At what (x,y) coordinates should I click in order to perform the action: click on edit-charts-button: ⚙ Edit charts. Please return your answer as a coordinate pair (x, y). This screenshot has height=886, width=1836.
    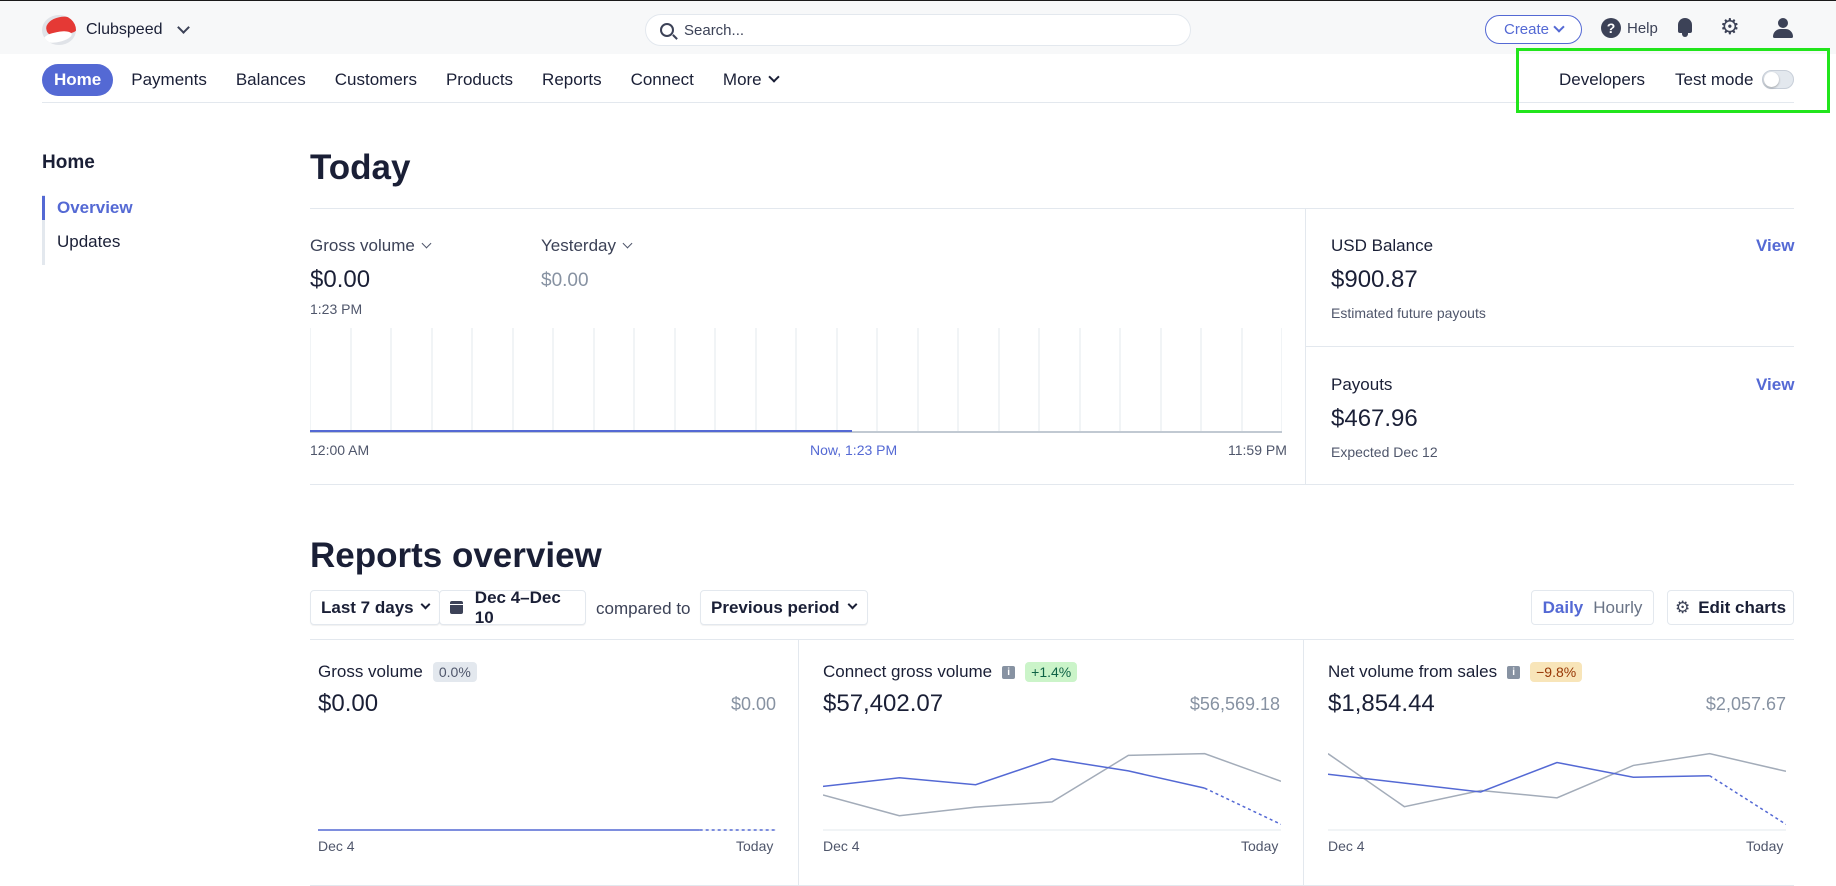
    Looking at the image, I should click on (1730, 607).